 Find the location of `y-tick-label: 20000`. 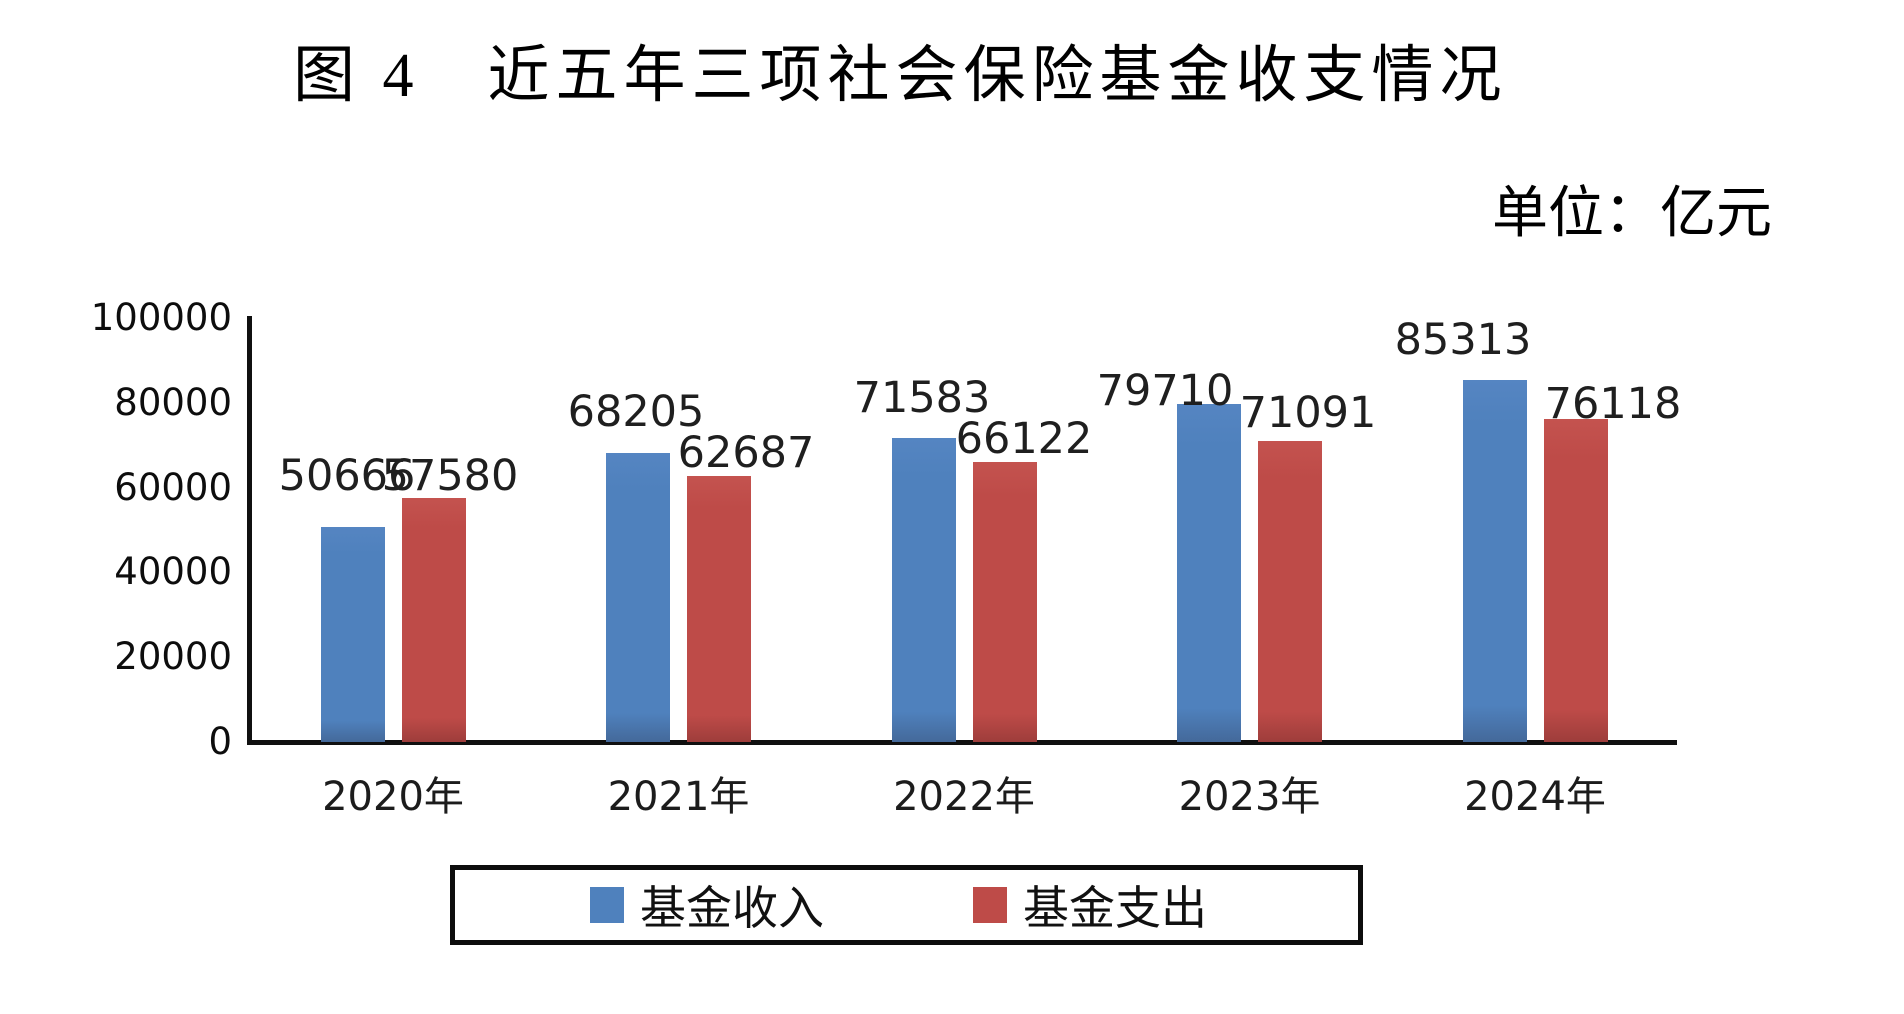

y-tick-label: 20000 is located at coordinates (173, 657).